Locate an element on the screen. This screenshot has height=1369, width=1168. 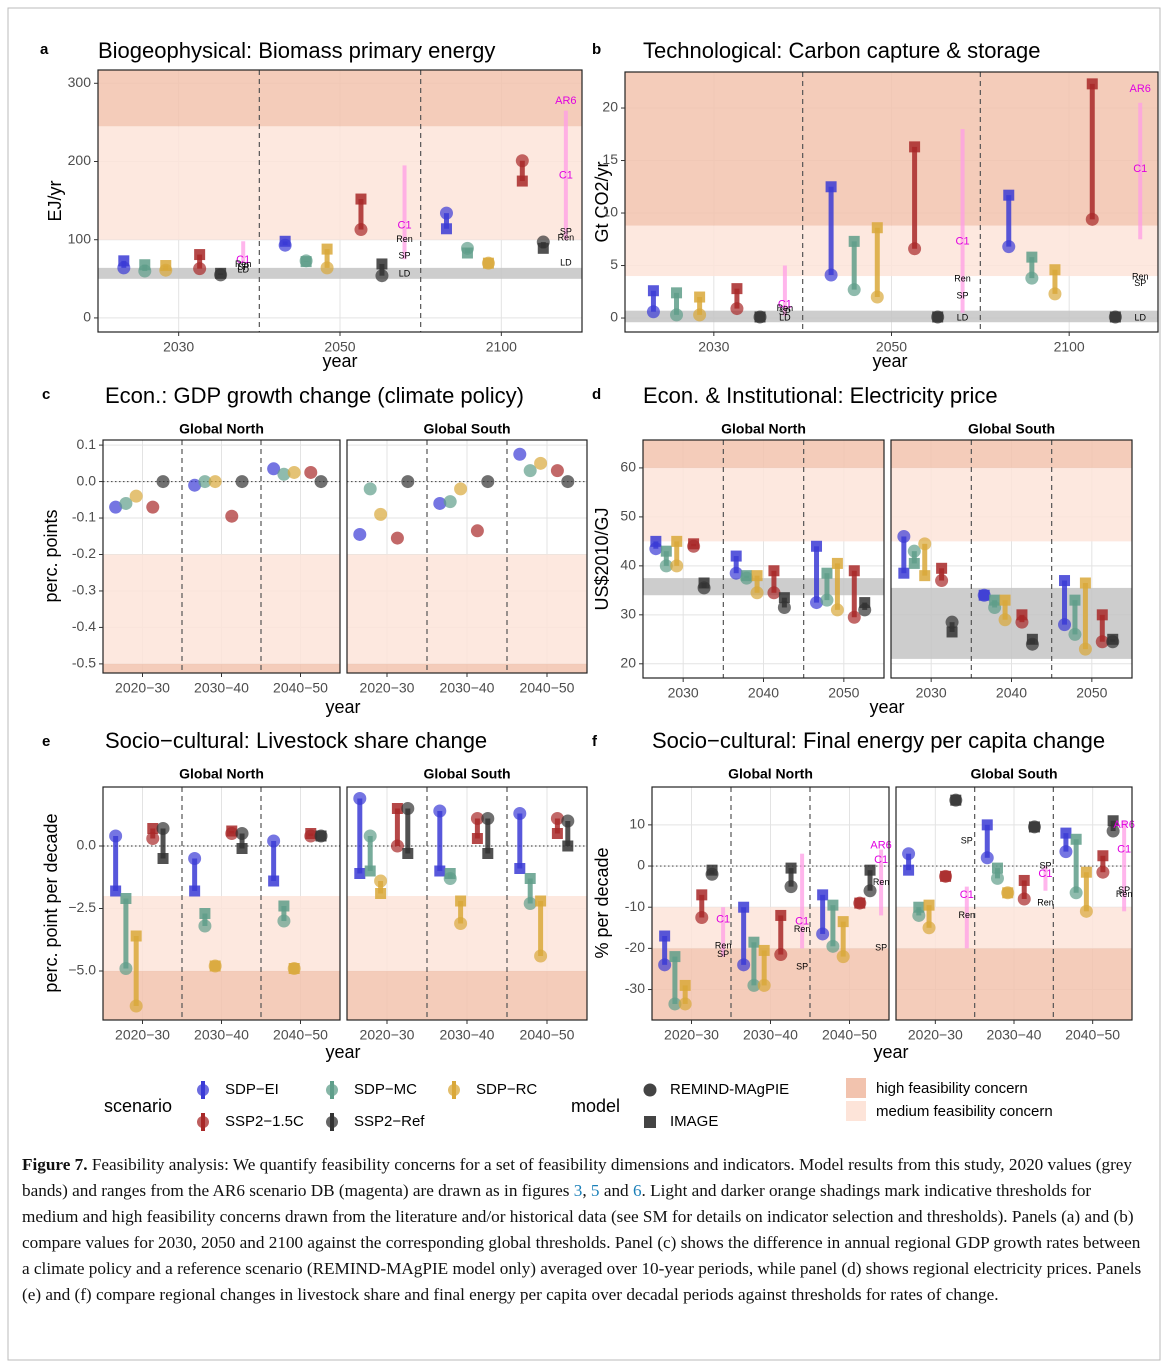
y-tick-label: 20 is located at coordinates (610, 107).